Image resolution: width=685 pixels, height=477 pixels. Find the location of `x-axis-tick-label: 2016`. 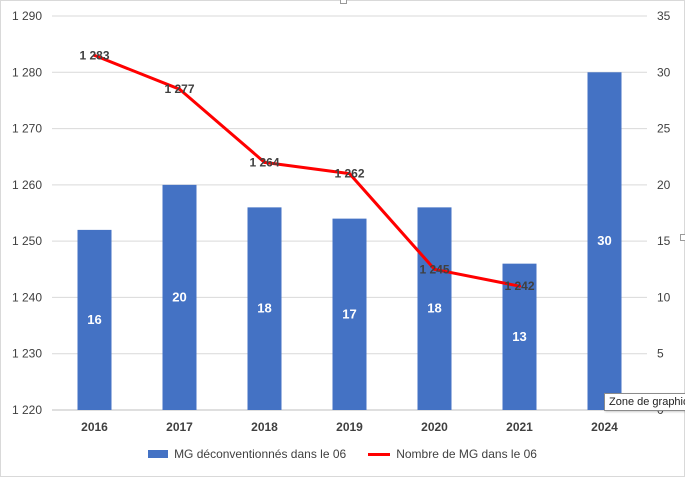

x-axis-tick-label: 2016 is located at coordinates (94, 427).